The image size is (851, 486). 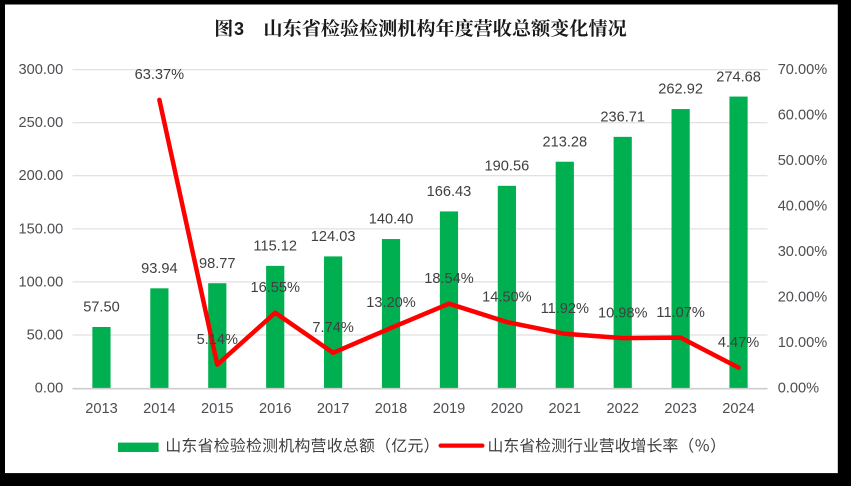 What do you see at coordinates (623, 313) in the screenshot?
I see `svg-text: 10.98%` at bounding box center [623, 313].